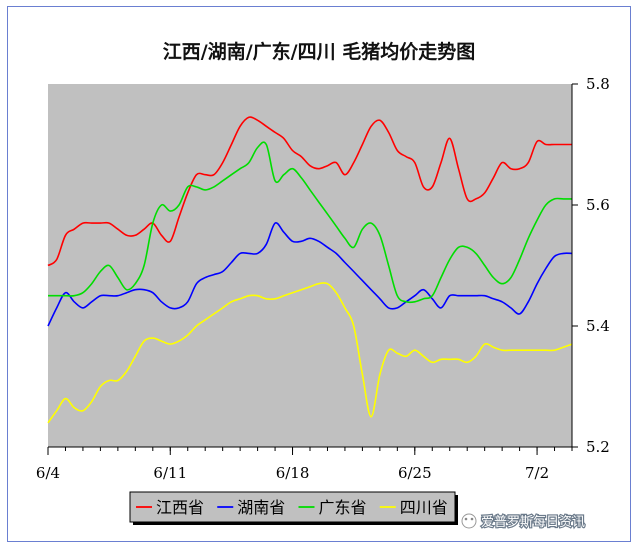  I want to click on x-tick-label-1: 6/11, so click(170, 473).